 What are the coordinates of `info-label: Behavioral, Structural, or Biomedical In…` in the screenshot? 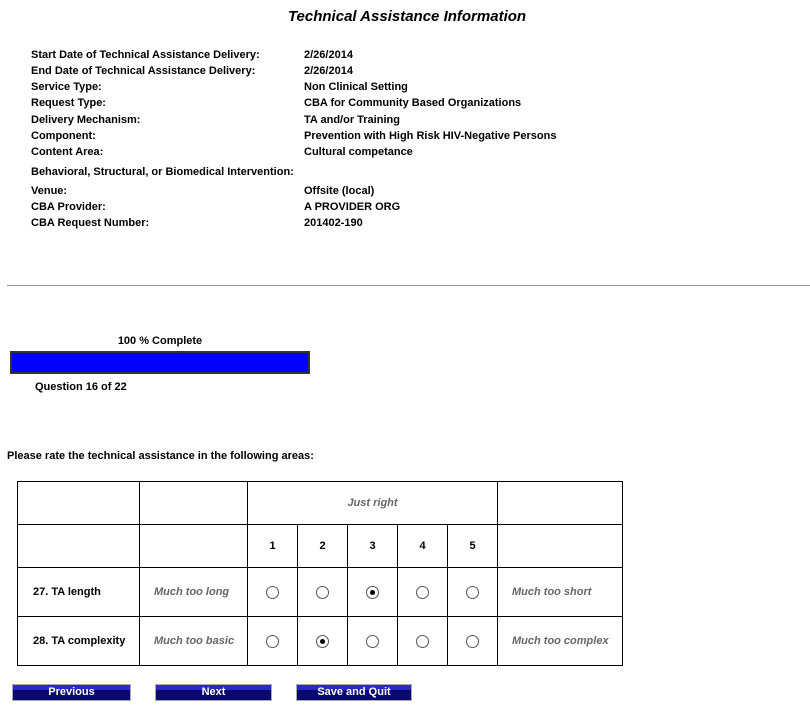 It's located at (162, 172).